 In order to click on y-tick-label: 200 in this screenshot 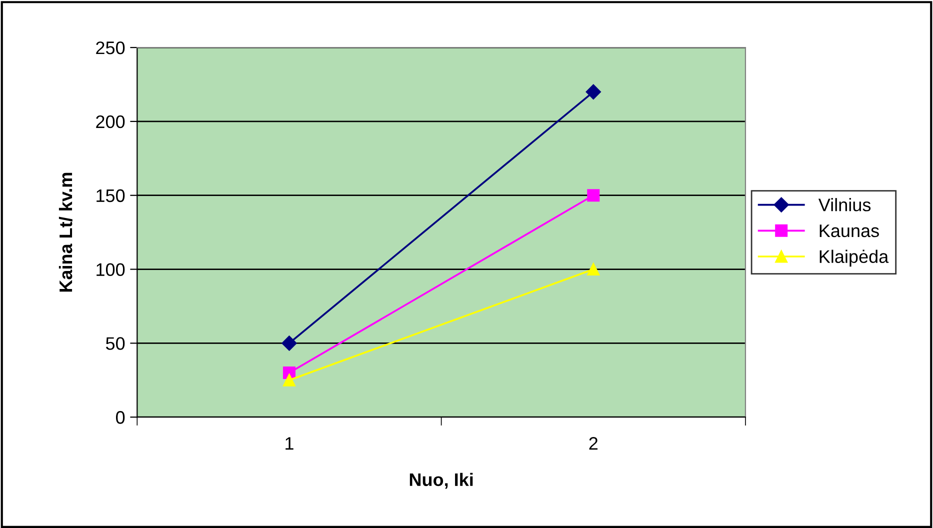, I will do `click(110, 121)`.